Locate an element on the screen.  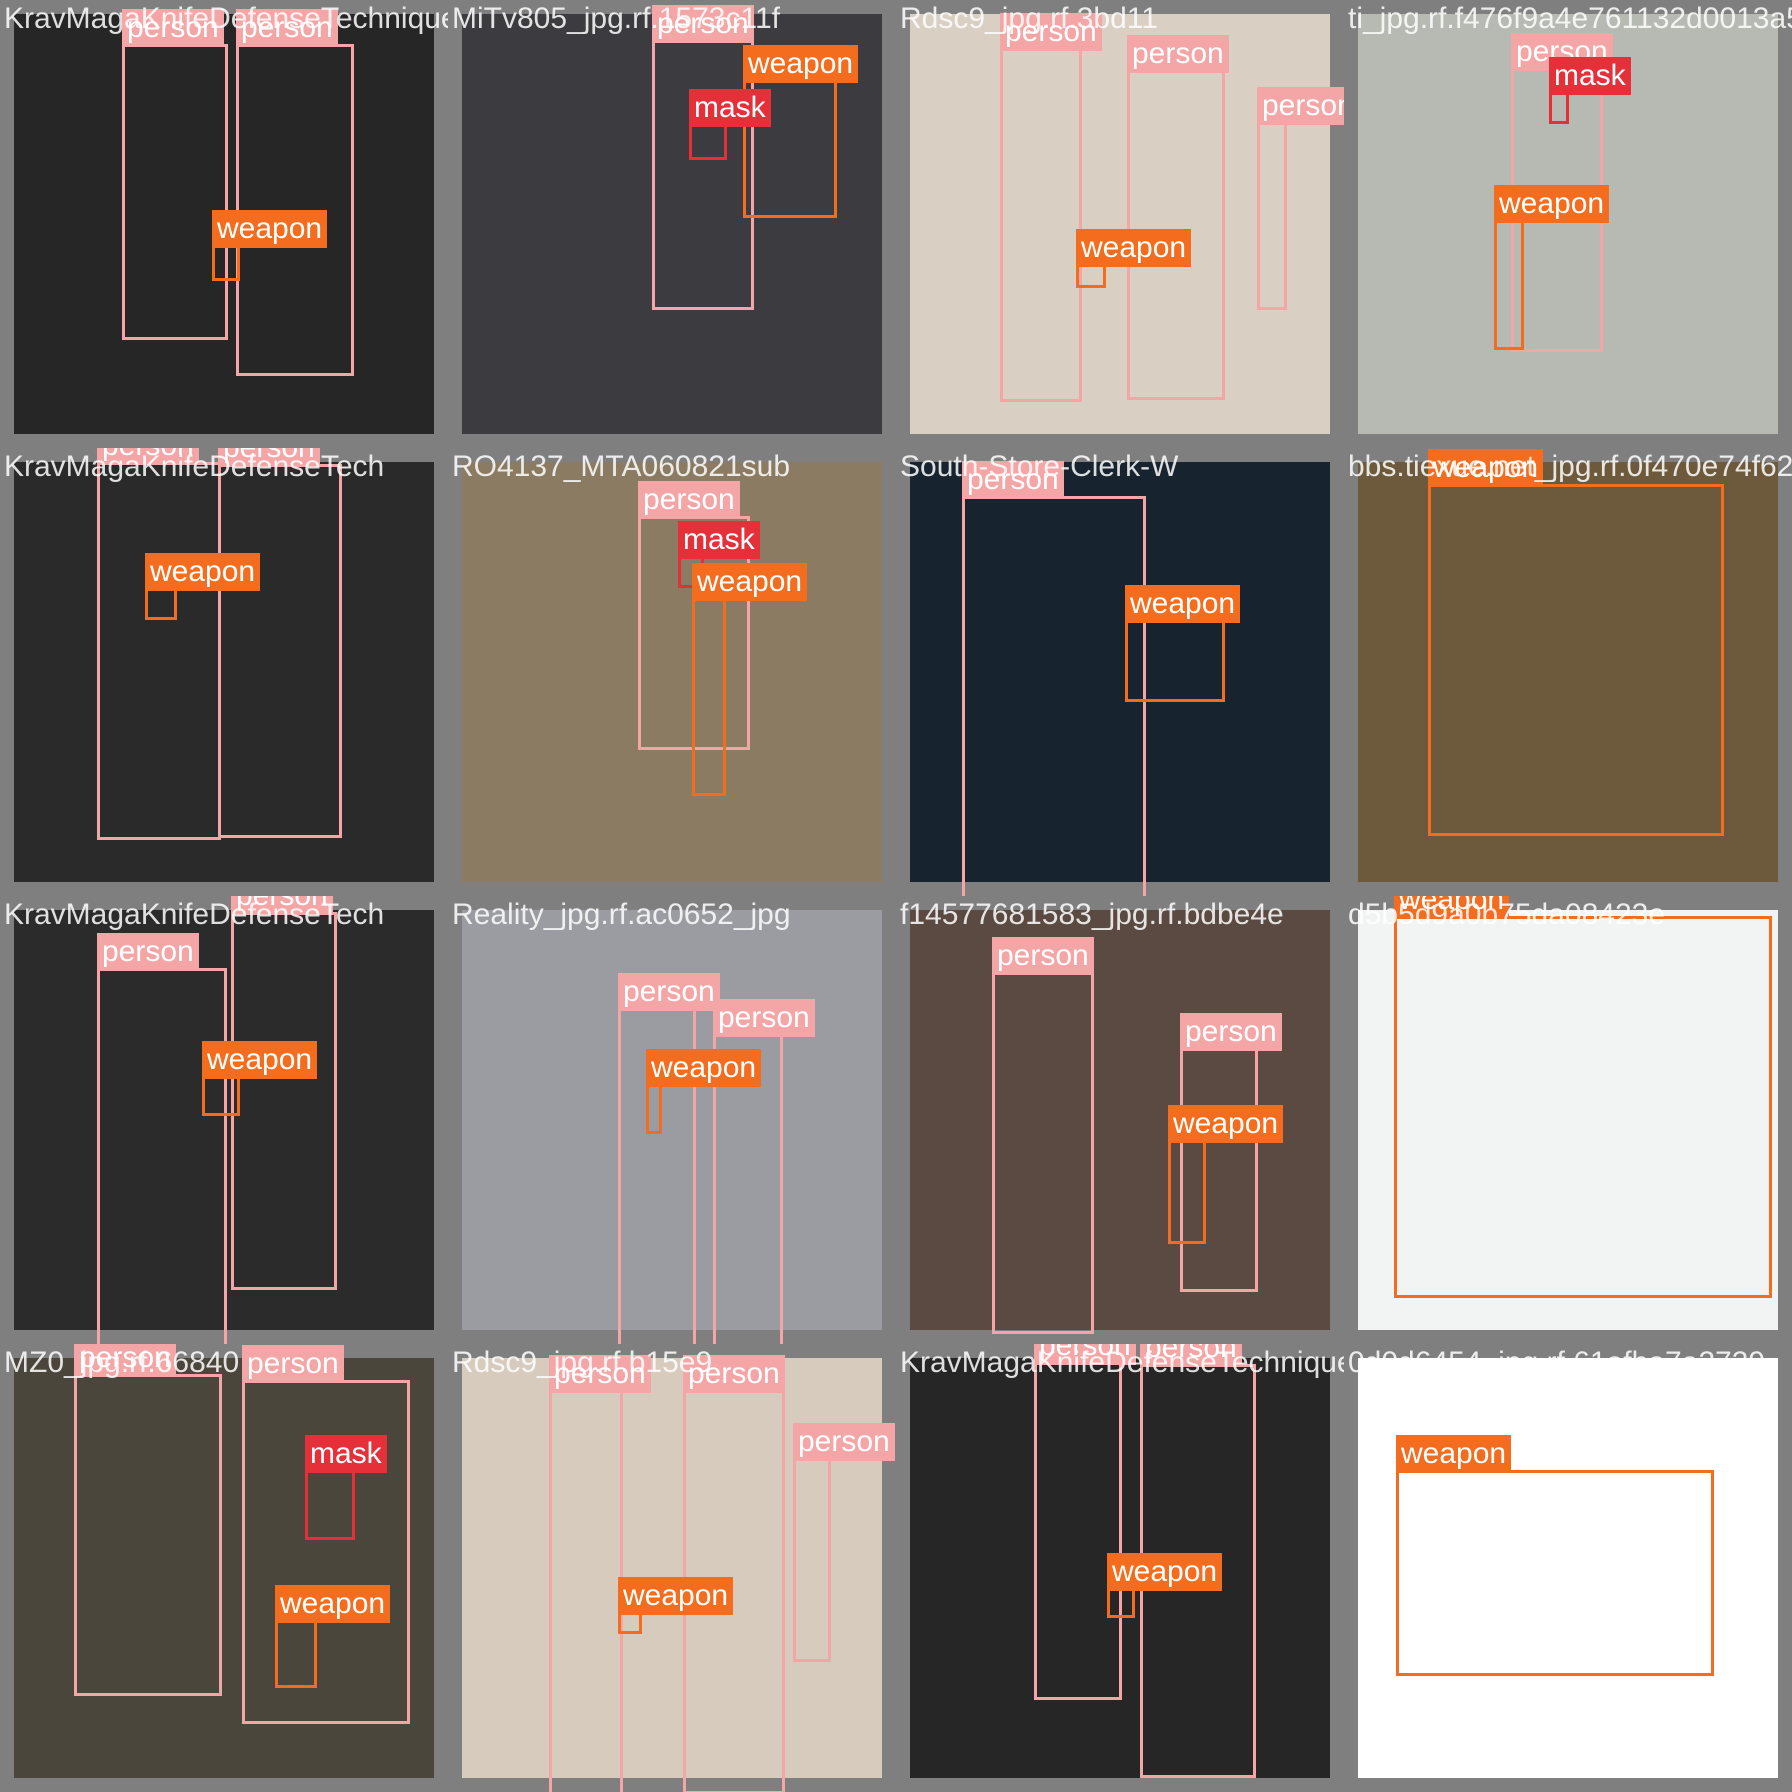
file-name: d5b5d9a0b75da08423e is located at coordinates (1507, 914).